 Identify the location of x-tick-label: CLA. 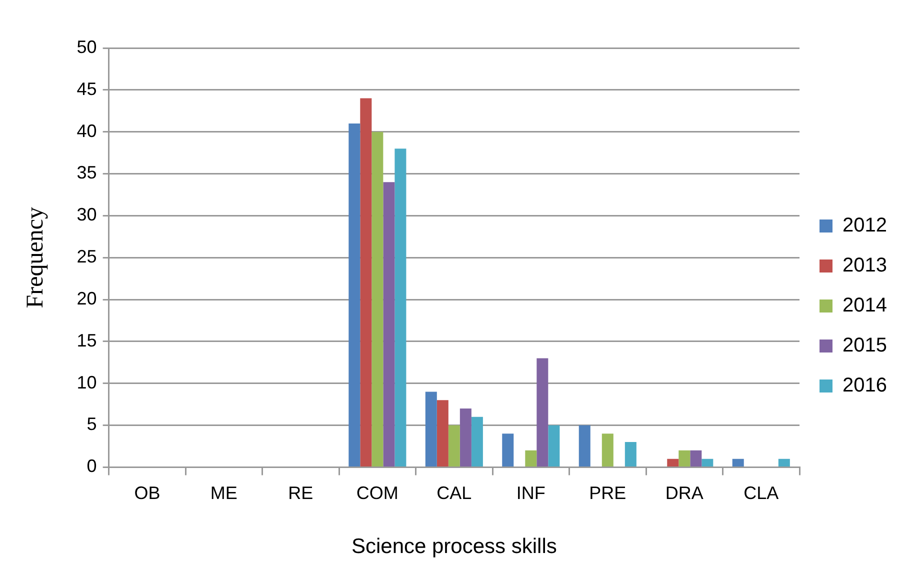
(761, 492).